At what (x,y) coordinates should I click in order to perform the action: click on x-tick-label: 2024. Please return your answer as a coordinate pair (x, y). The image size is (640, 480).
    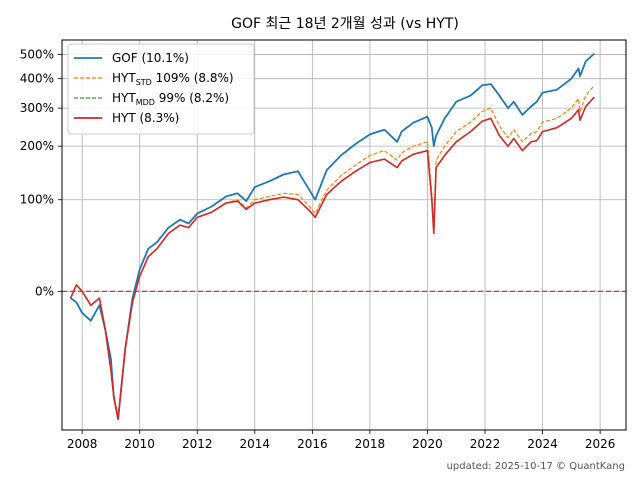
    Looking at the image, I should click on (542, 444).